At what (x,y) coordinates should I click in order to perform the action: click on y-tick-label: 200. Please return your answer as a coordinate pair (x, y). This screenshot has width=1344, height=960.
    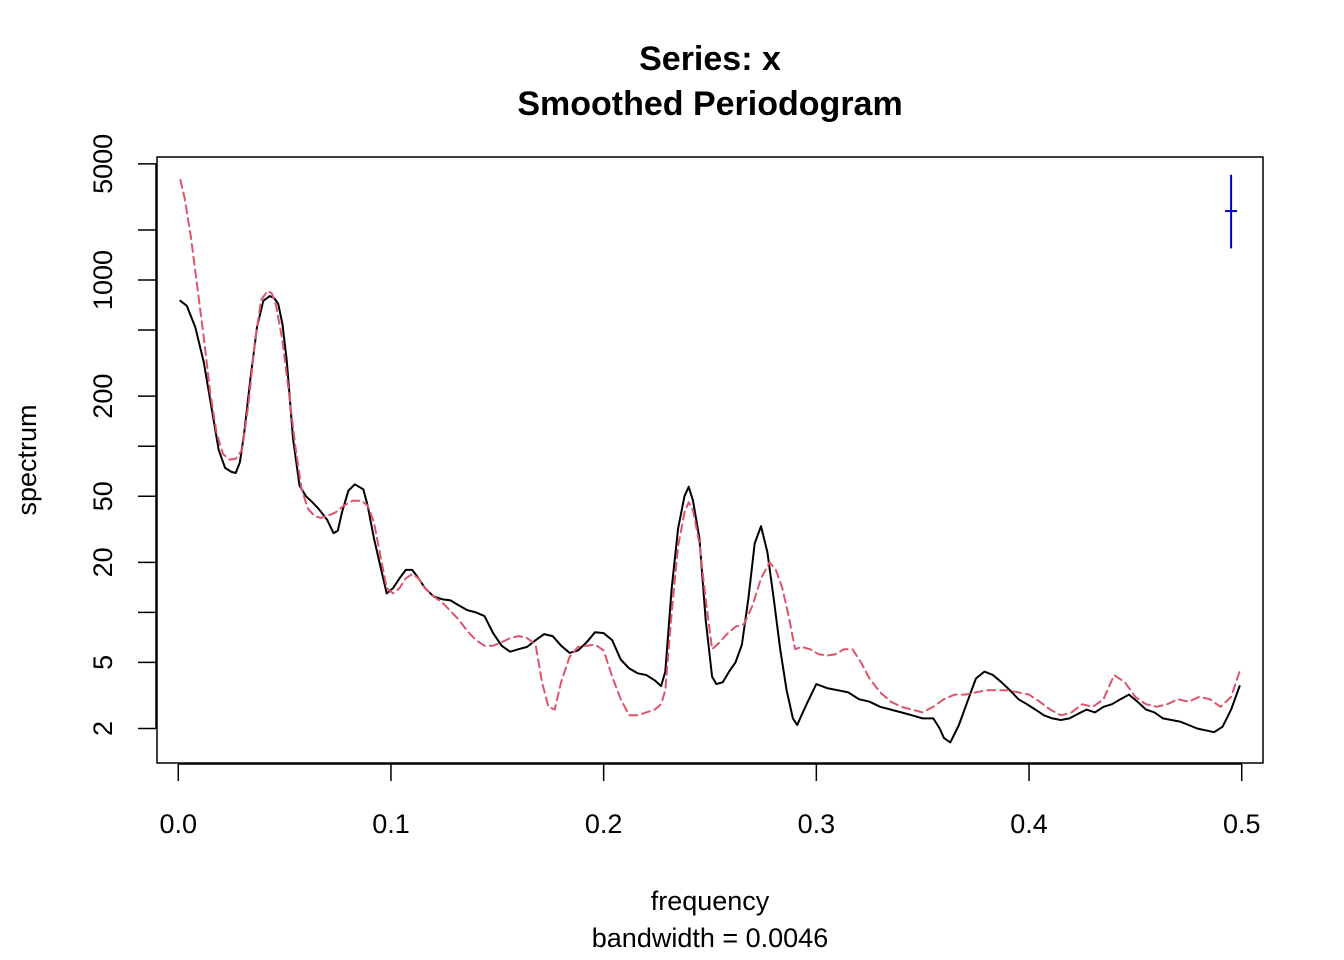
    Looking at the image, I should click on (103, 396).